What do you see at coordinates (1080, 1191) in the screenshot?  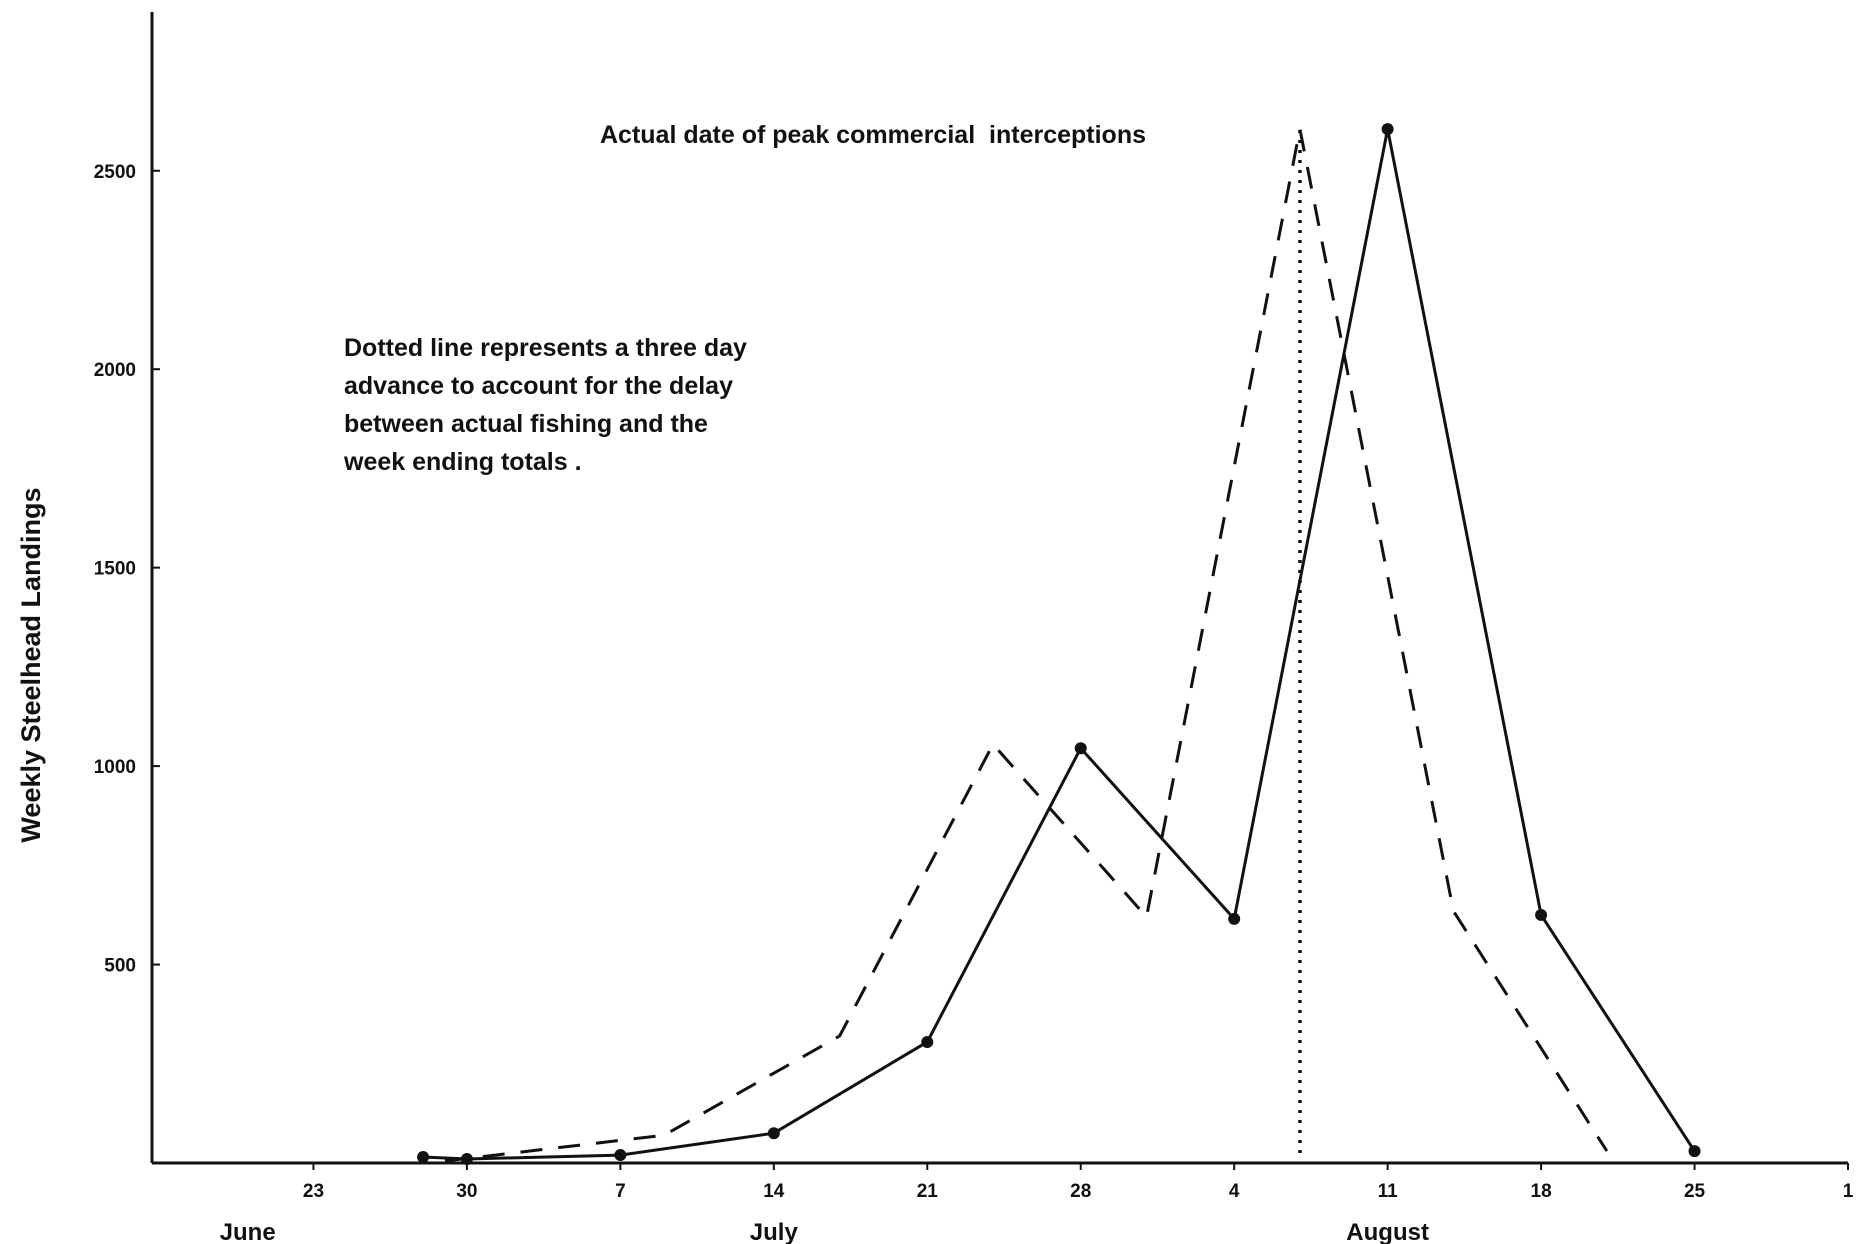 I see `x-tick-label: 28` at bounding box center [1080, 1191].